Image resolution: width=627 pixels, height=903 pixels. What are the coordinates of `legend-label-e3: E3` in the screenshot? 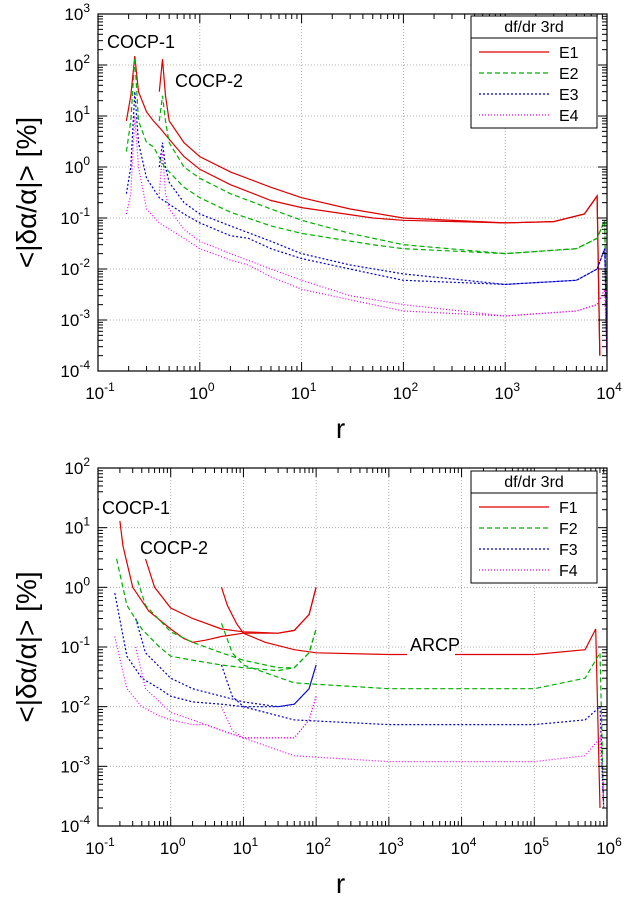 It's located at (569, 95).